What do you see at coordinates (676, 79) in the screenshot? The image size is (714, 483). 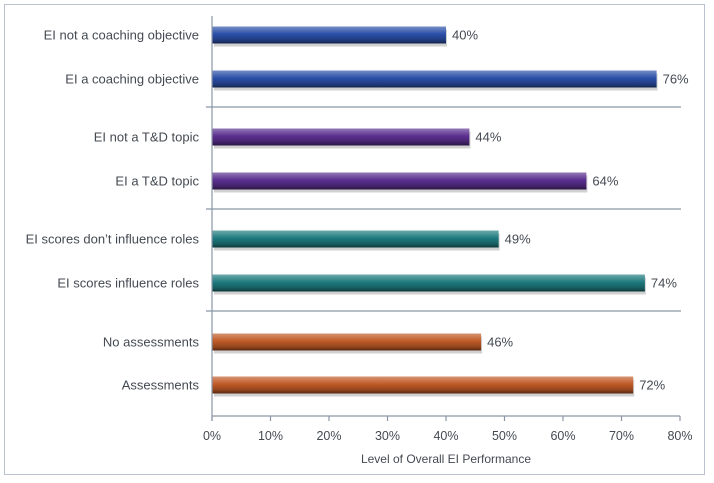 I see `value-label: 76%` at bounding box center [676, 79].